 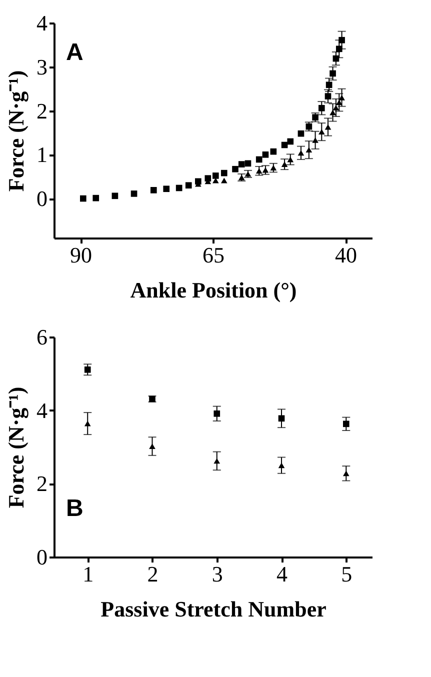 I want to click on x-tick-label: 40, so click(x=346, y=255).